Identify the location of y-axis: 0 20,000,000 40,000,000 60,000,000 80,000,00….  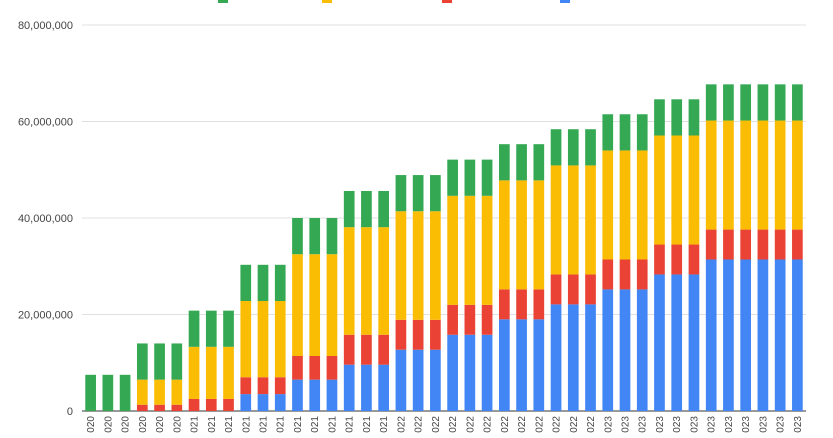
(45, 219).